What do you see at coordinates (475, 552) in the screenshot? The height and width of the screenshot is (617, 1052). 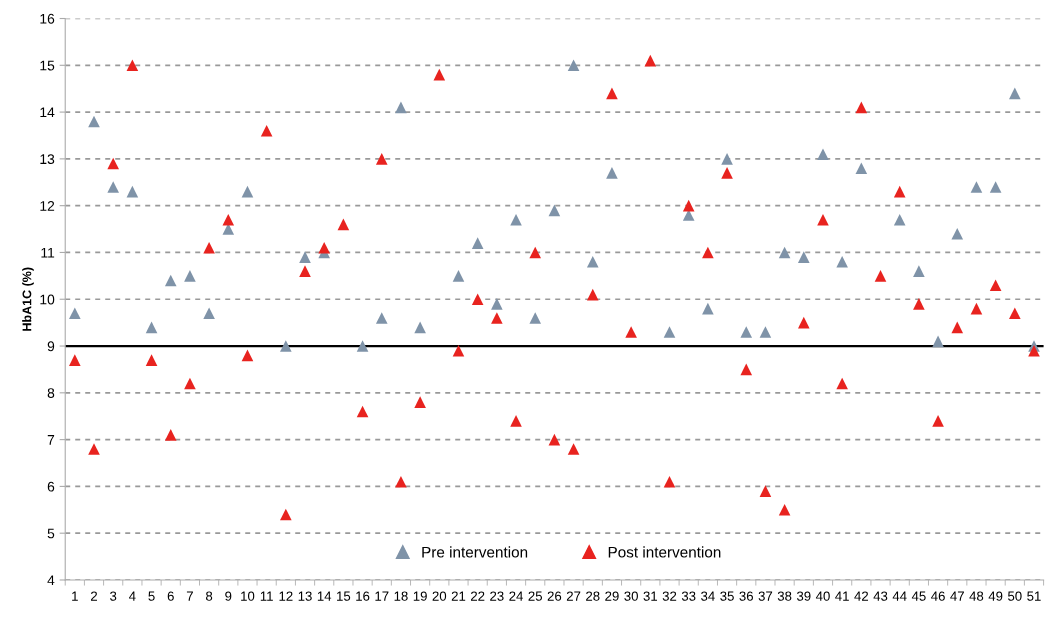 I see `legend-label: Pre intervention` at bounding box center [475, 552].